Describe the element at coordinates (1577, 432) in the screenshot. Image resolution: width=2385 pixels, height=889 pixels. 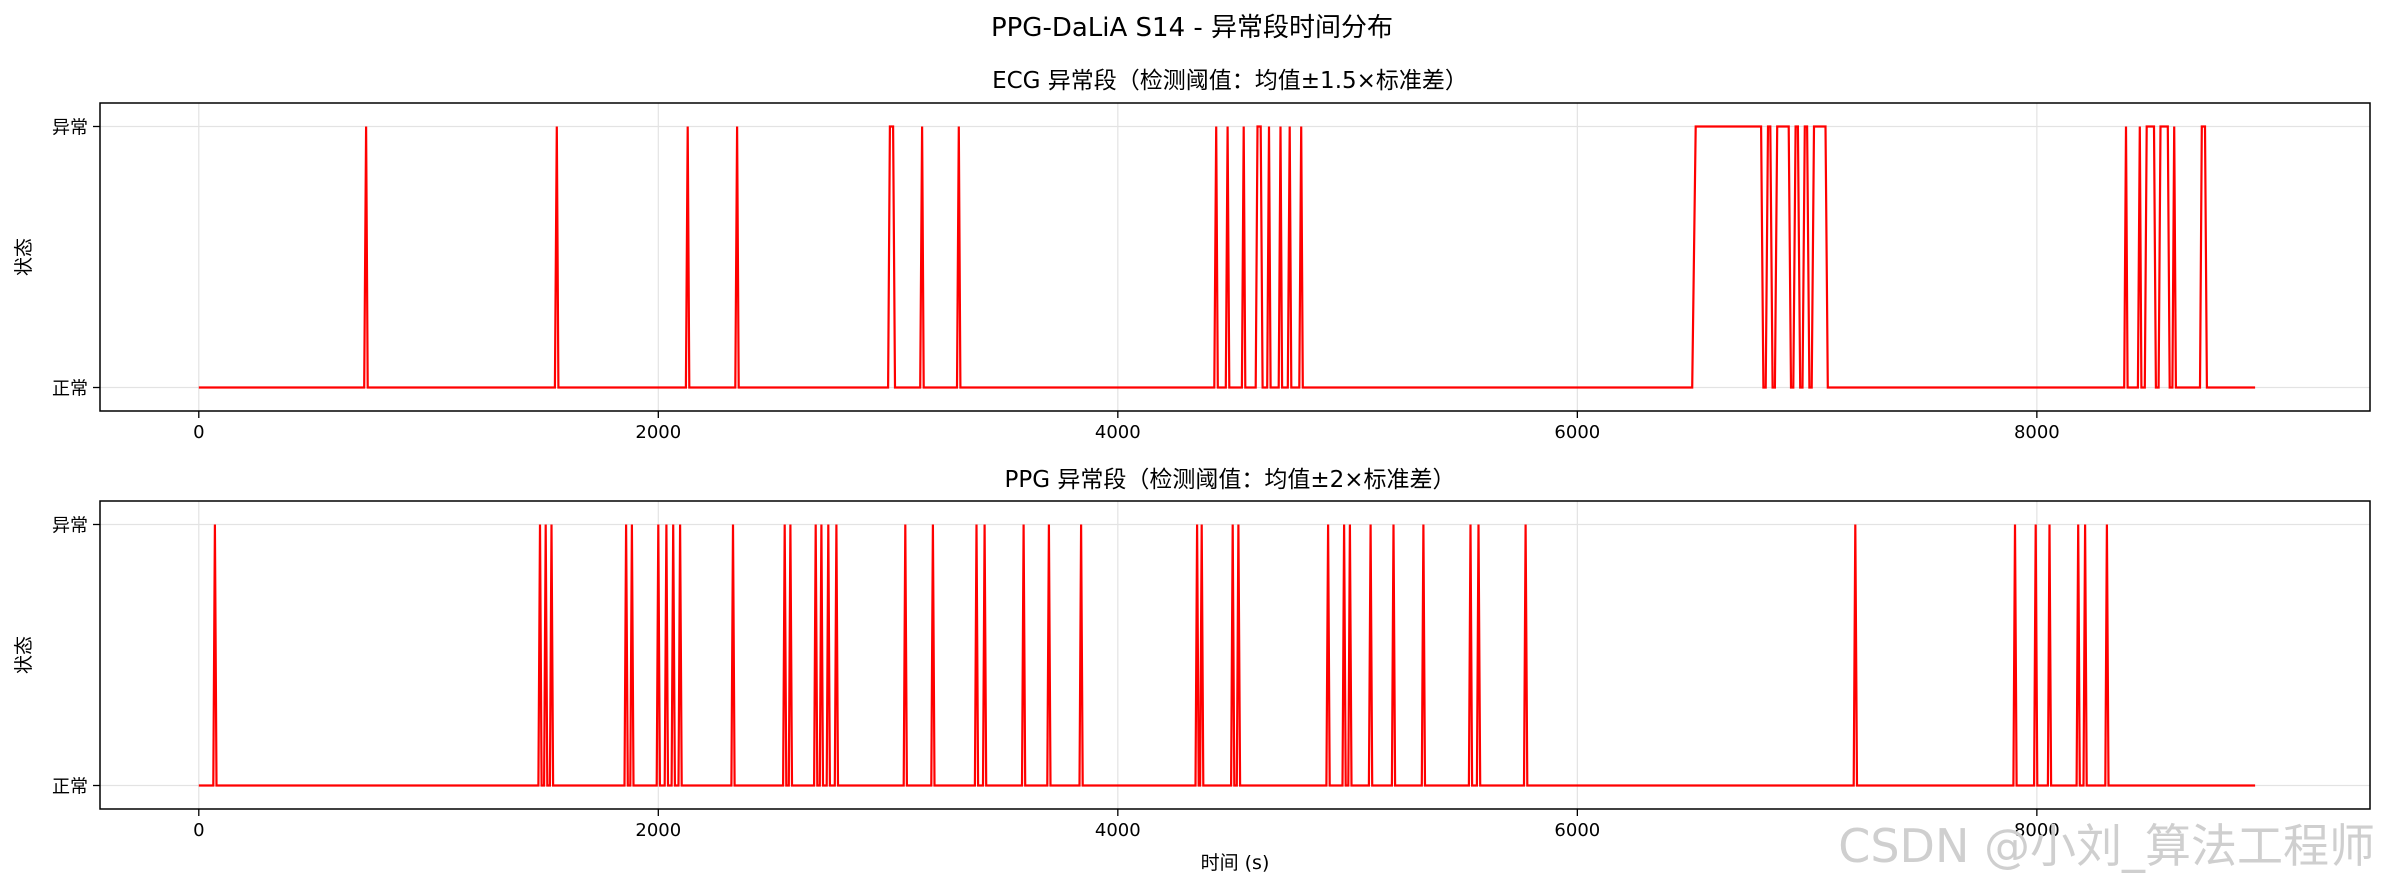
I see `ecg-x-tick-label: 6000` at that location.